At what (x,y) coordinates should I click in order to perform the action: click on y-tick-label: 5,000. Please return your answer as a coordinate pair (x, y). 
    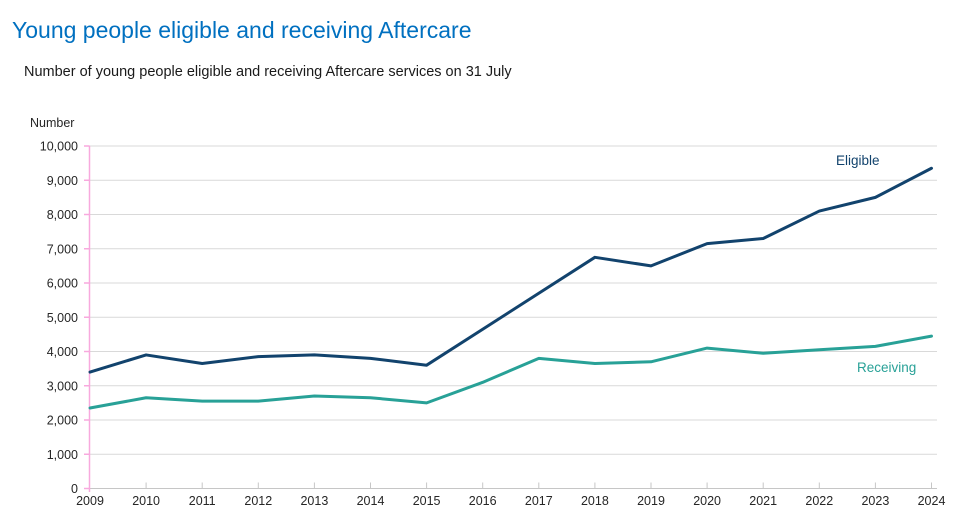
    Looking at the image, I should click on (62, 318).